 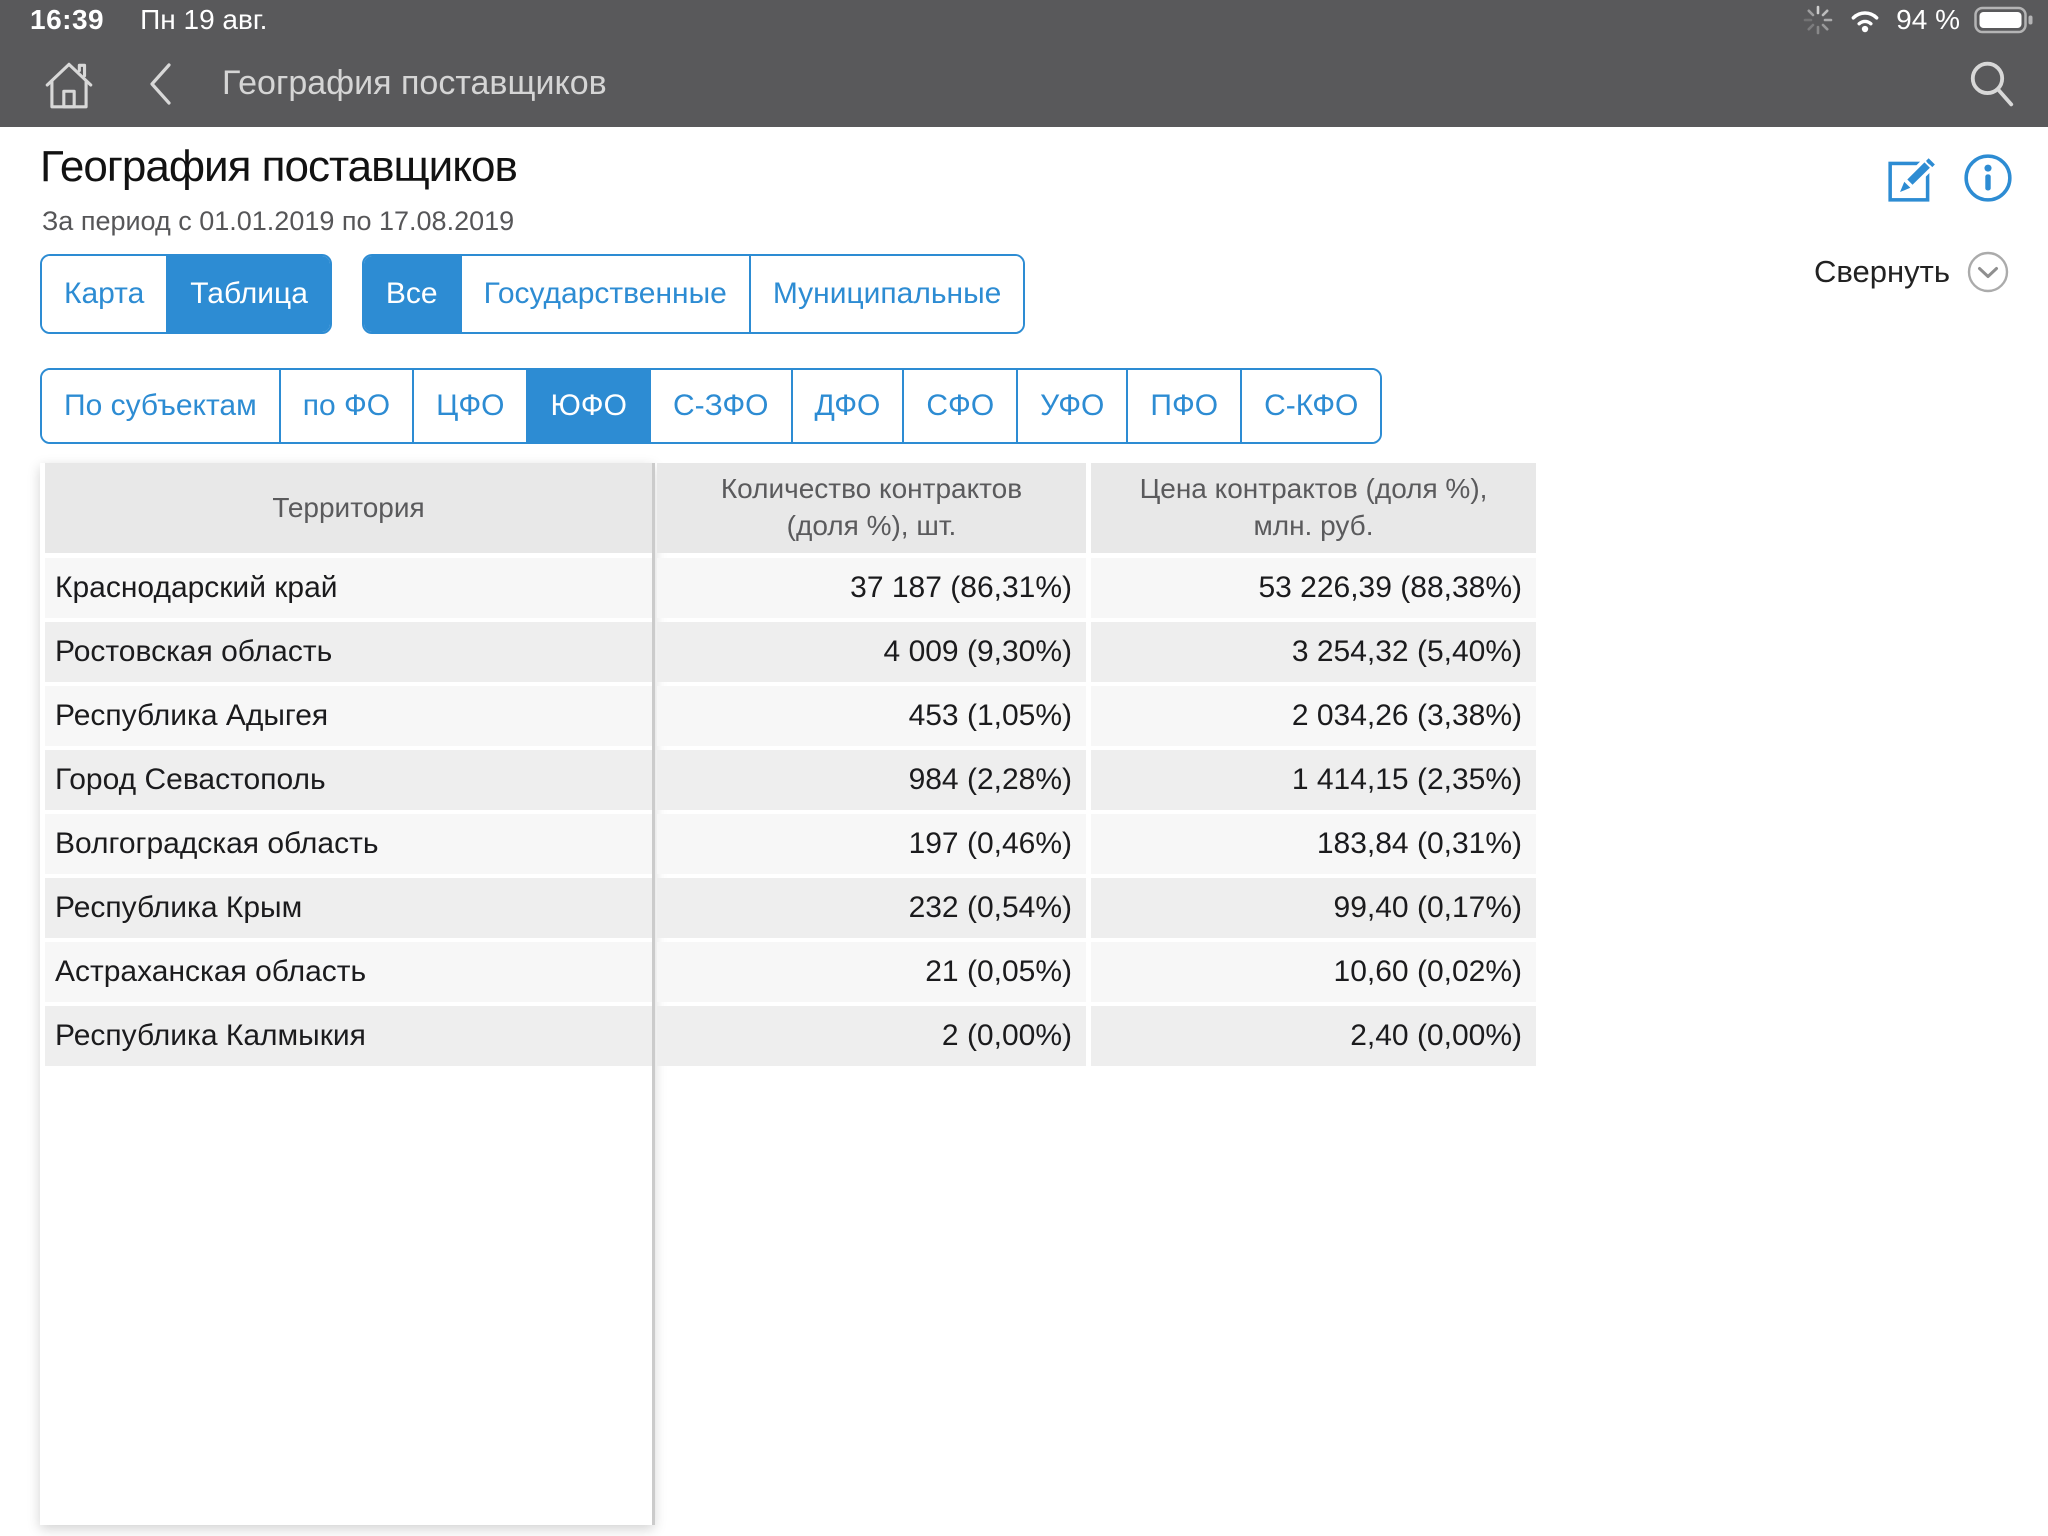 What do you see at coordinates (348, 972) in the screenshot?
I see `territory-cell: Астраханская область` at bounding box center [348, 972].